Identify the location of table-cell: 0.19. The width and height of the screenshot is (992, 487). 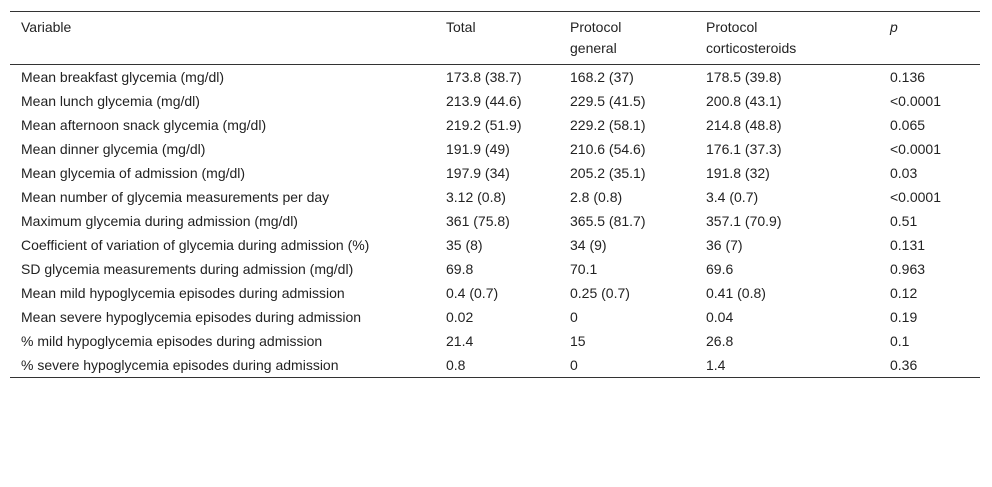
(904, 317).